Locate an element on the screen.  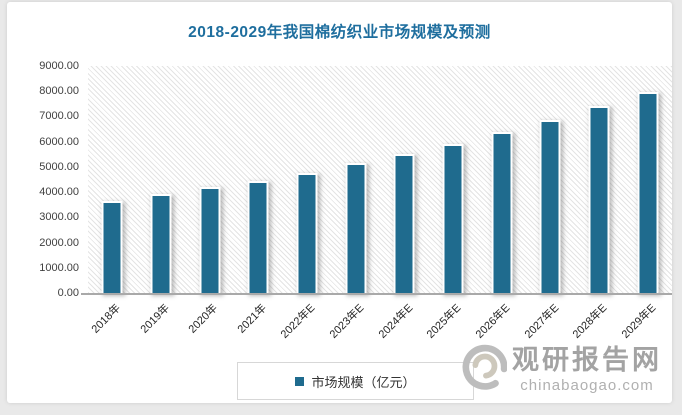
bar-slot: 2018年 is located at coordinates (112, 201).